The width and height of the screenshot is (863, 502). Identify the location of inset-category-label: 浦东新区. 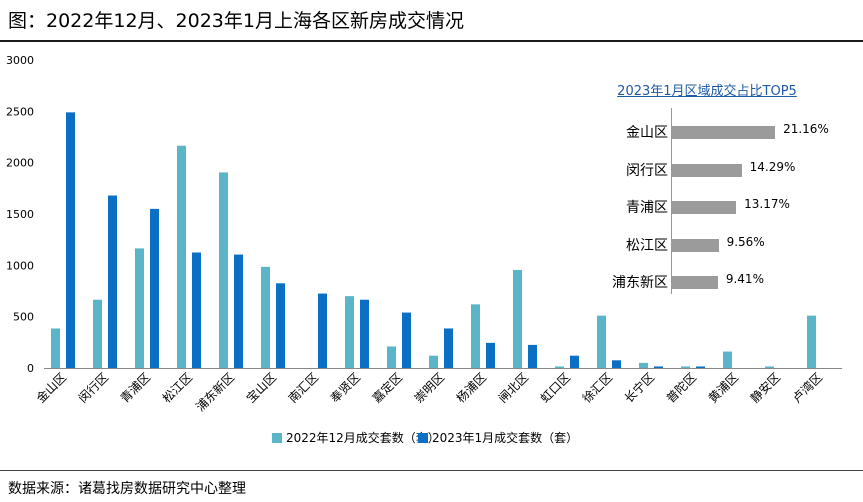
(640, 283).